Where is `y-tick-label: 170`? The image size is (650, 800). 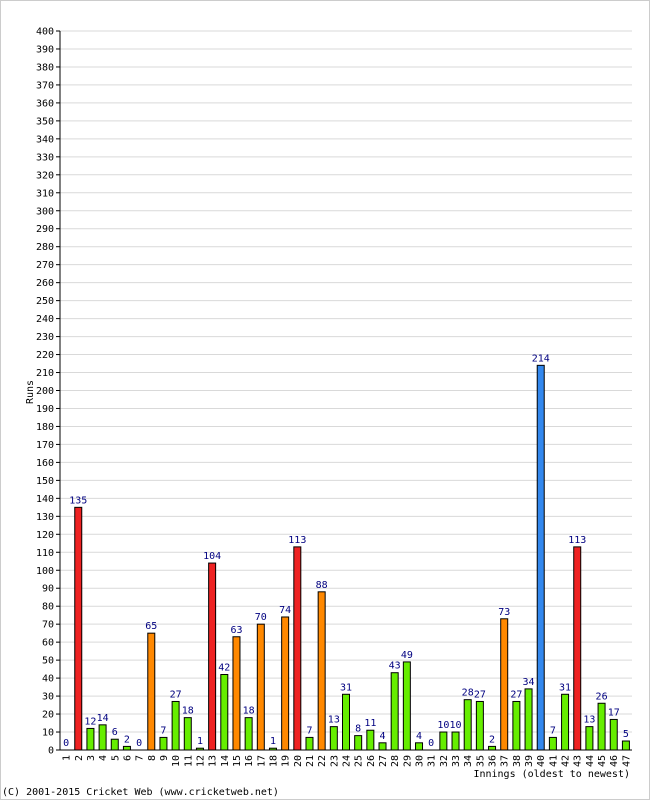
y-tick-label: 170 is located at coordinates (45, 445).